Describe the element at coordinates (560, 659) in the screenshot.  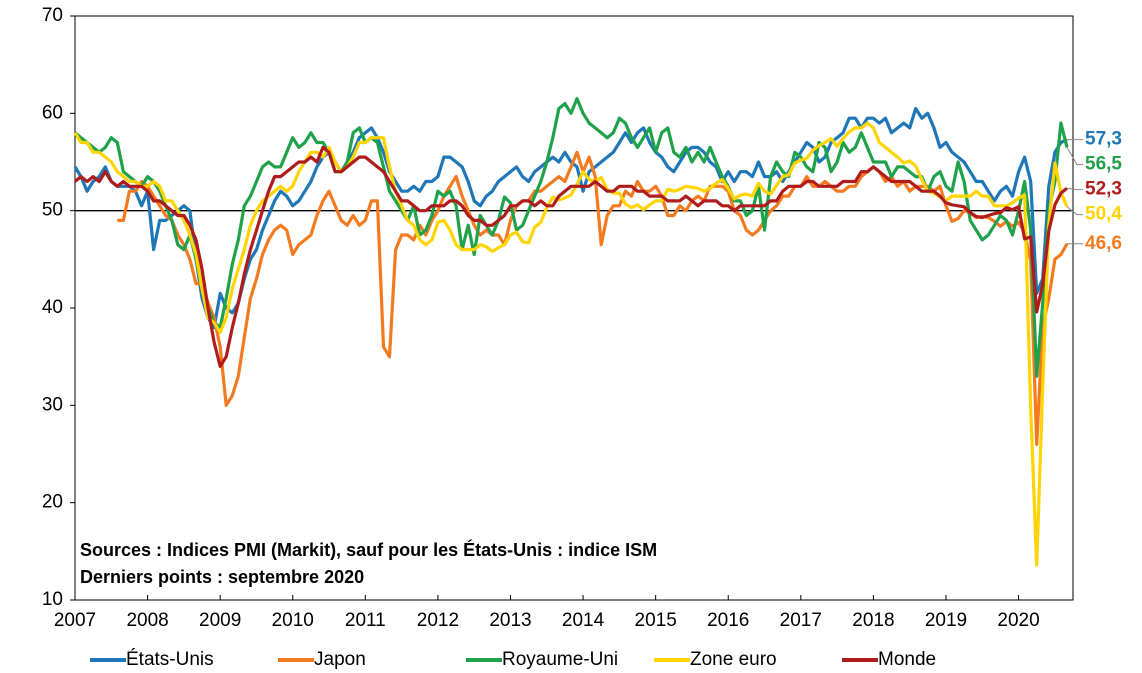
I see `legend-label: Royaume-Uni` at that location.